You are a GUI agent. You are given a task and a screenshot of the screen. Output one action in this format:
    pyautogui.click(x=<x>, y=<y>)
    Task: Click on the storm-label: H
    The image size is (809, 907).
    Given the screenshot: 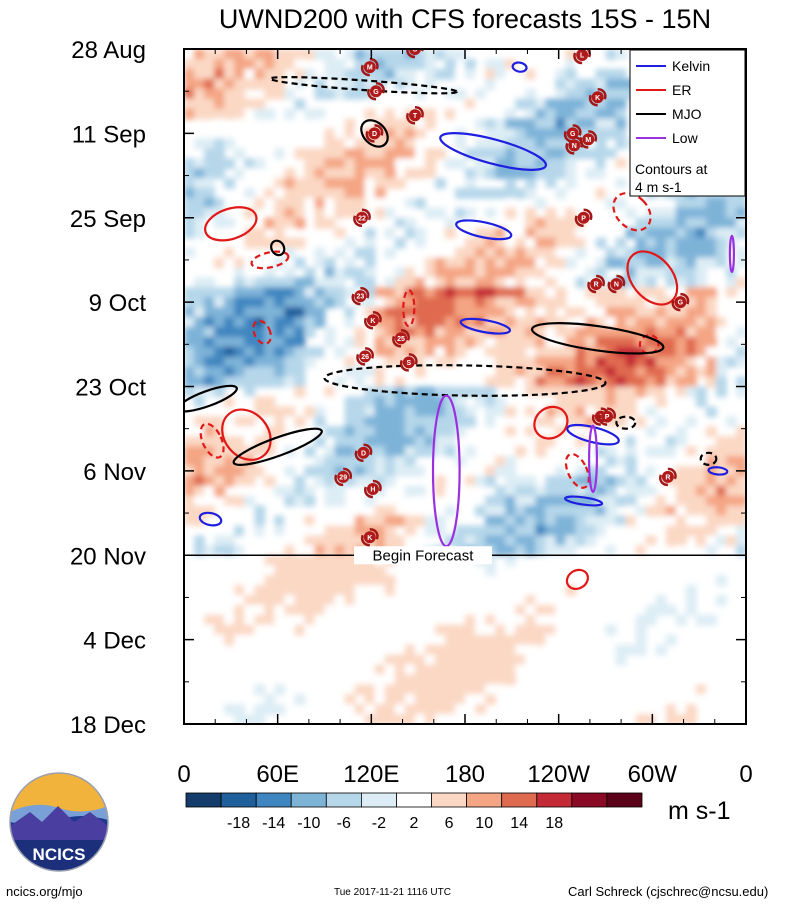 What is the action you would take?
    pyautogui.click(x=372, y=490)
    